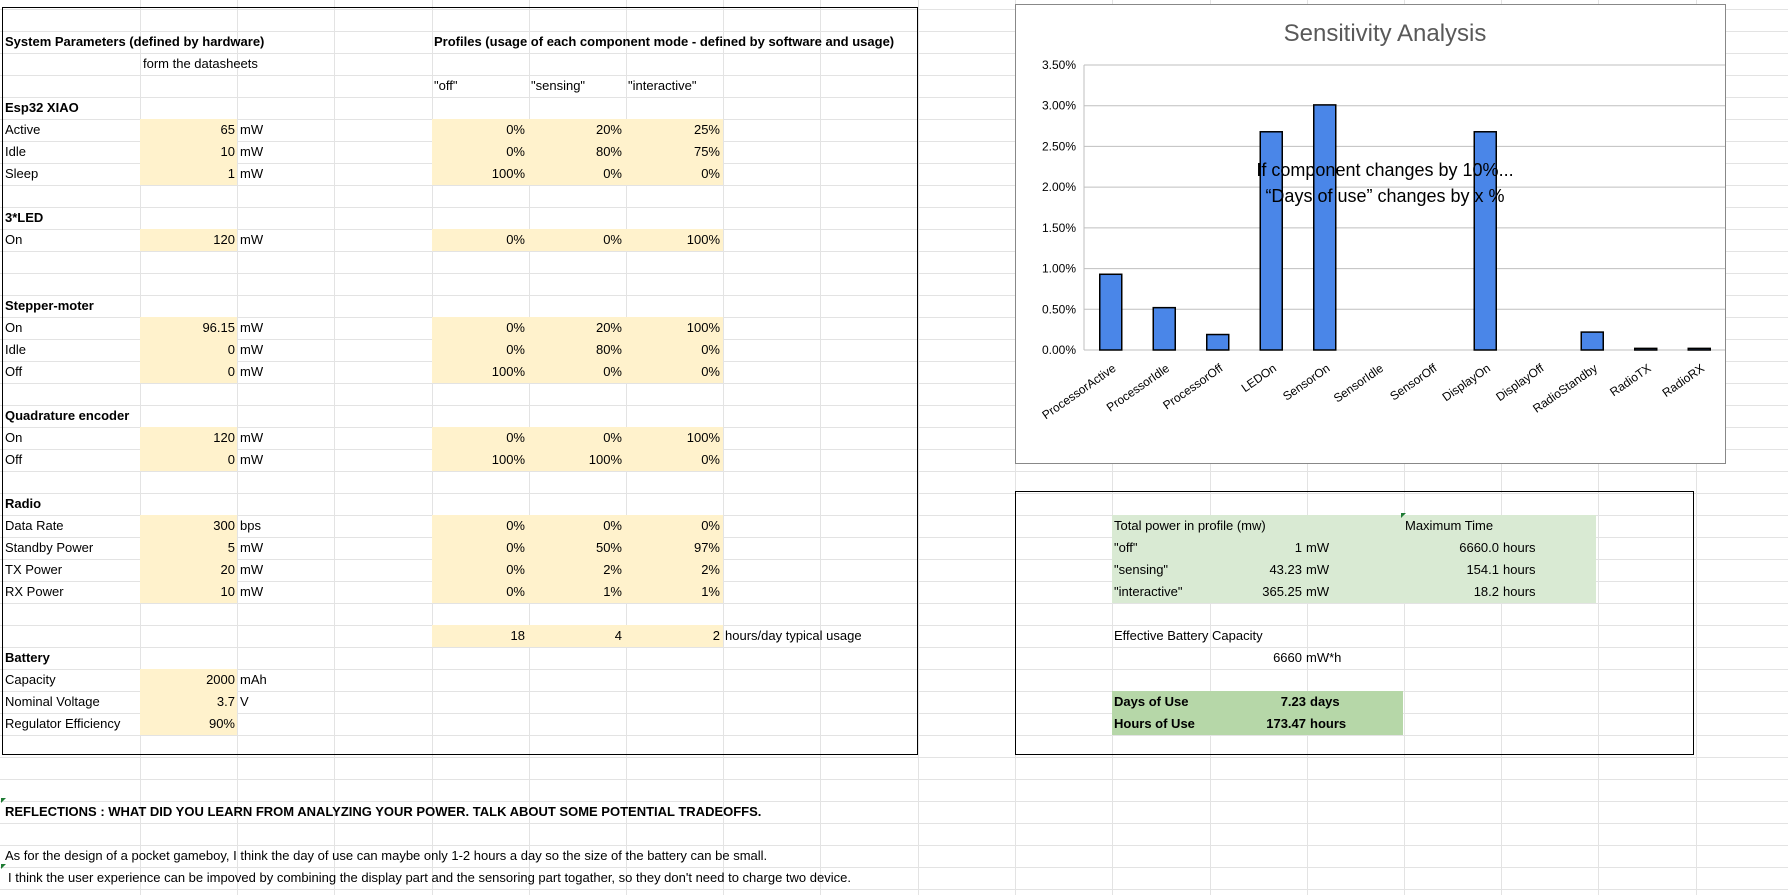 Image resolution: width=1788 pixels, height=895 pixels. What do you see at coordinates (1306, 382) in the screenshot?
I see `x-tick-label: SensorOn` at bounding box center [1306, 382].